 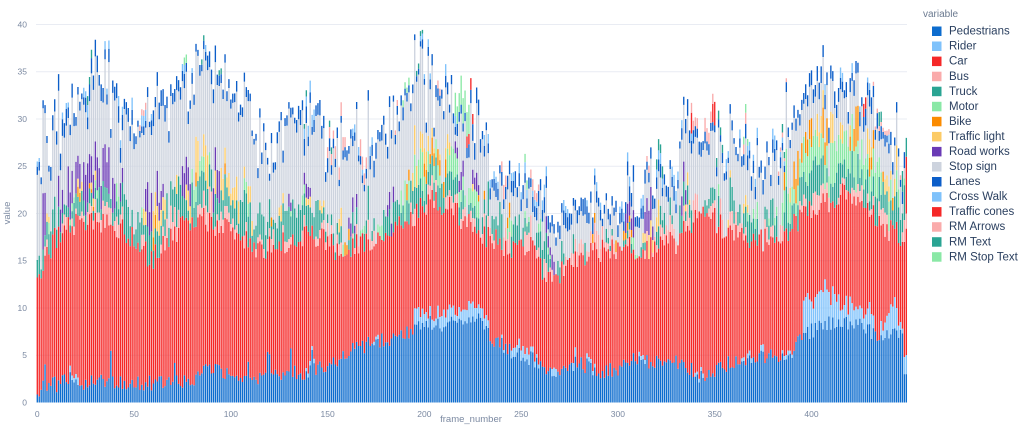 What do you see at coordinates (973, 167) in the screenshot?
I see `svg-text: Stop sign` at bounding box center [973, 167].